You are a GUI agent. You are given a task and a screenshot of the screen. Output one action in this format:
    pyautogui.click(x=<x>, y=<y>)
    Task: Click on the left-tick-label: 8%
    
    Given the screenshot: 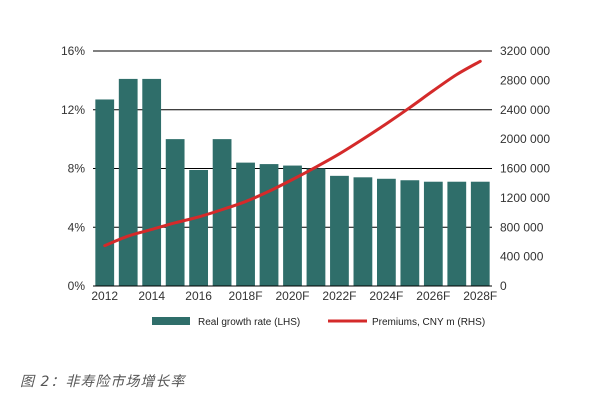 What is the action you would take?
    pyautogui.click(x=77, y=169)
    